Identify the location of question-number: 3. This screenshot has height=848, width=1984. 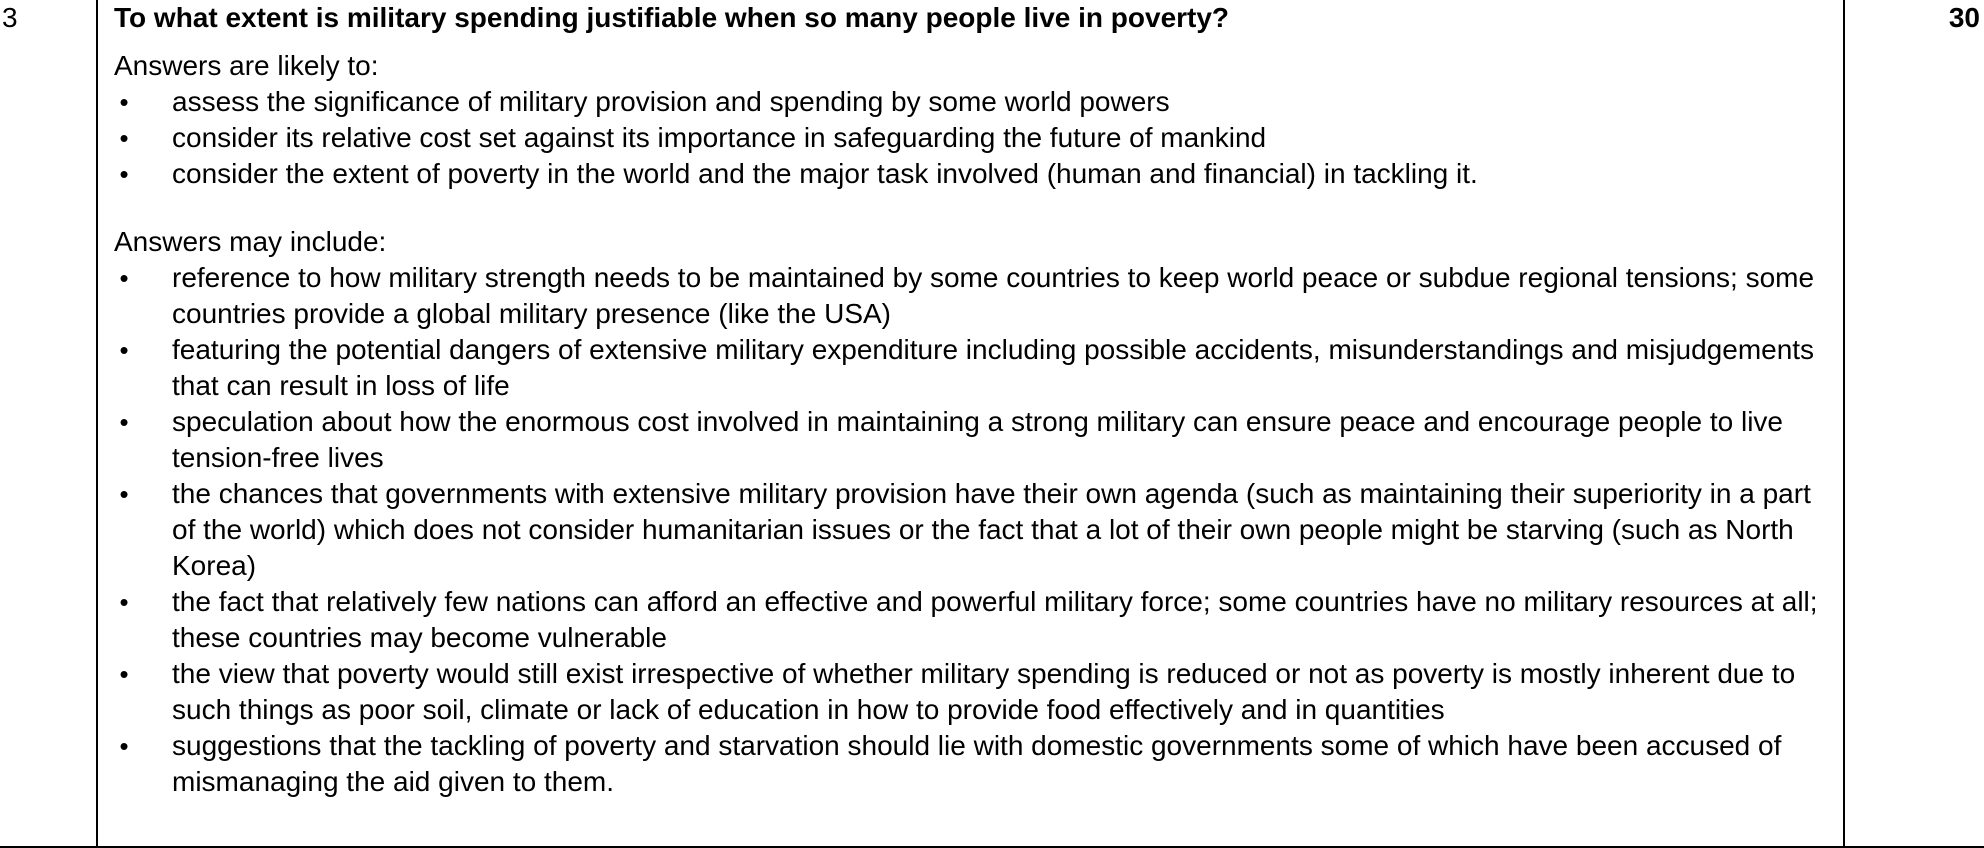
(10, 17).